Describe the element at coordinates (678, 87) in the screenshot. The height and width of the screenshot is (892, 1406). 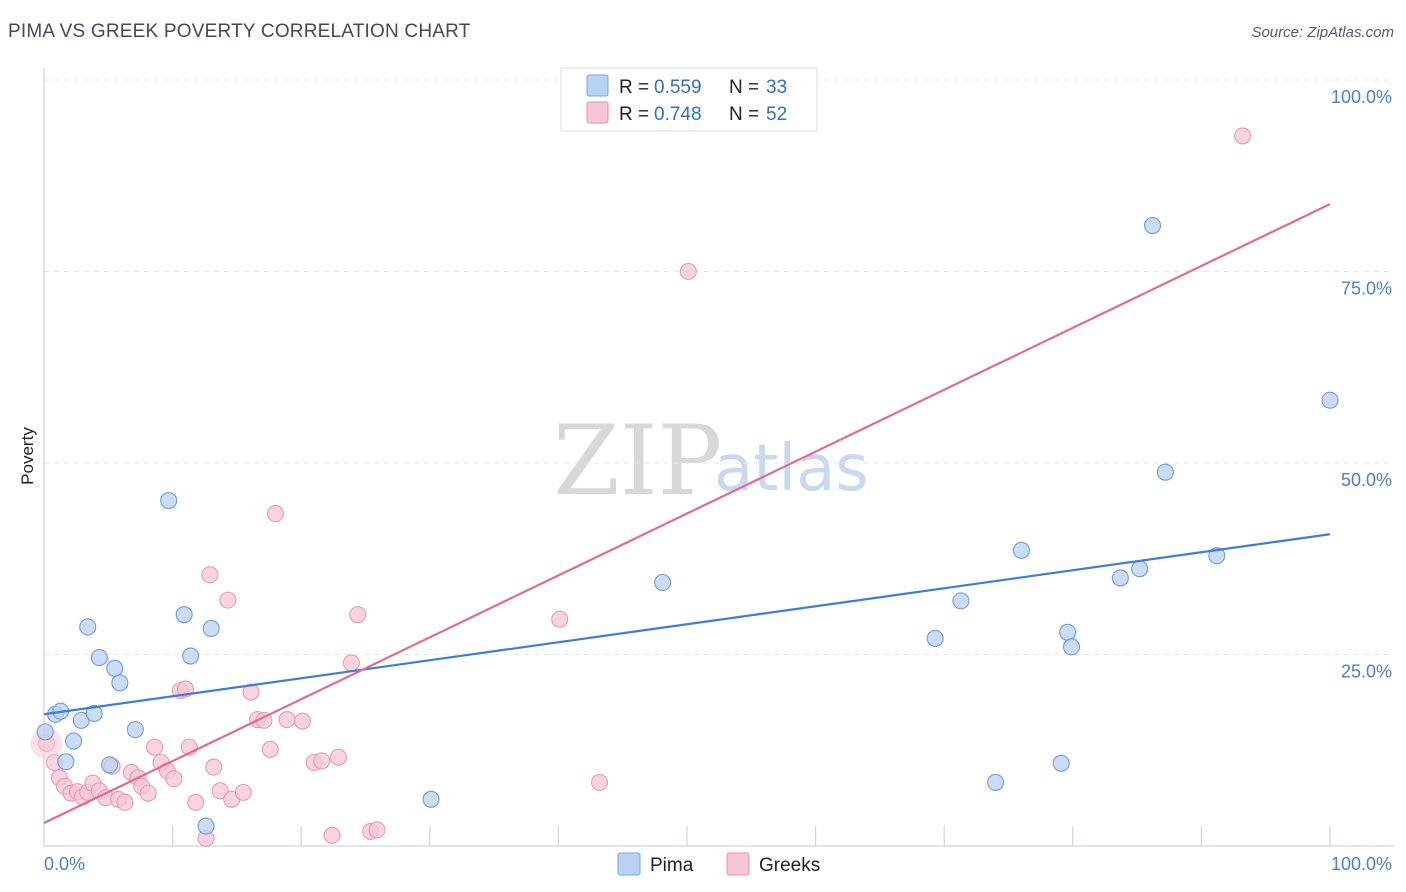
I see `legend-r-value-pima: 0.559` at that location.